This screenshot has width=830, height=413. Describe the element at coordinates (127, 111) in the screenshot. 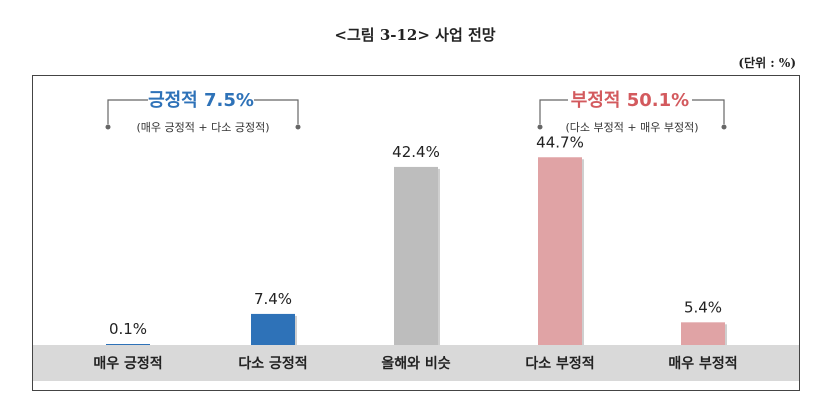

I see `positive-bracket-line` at that location.